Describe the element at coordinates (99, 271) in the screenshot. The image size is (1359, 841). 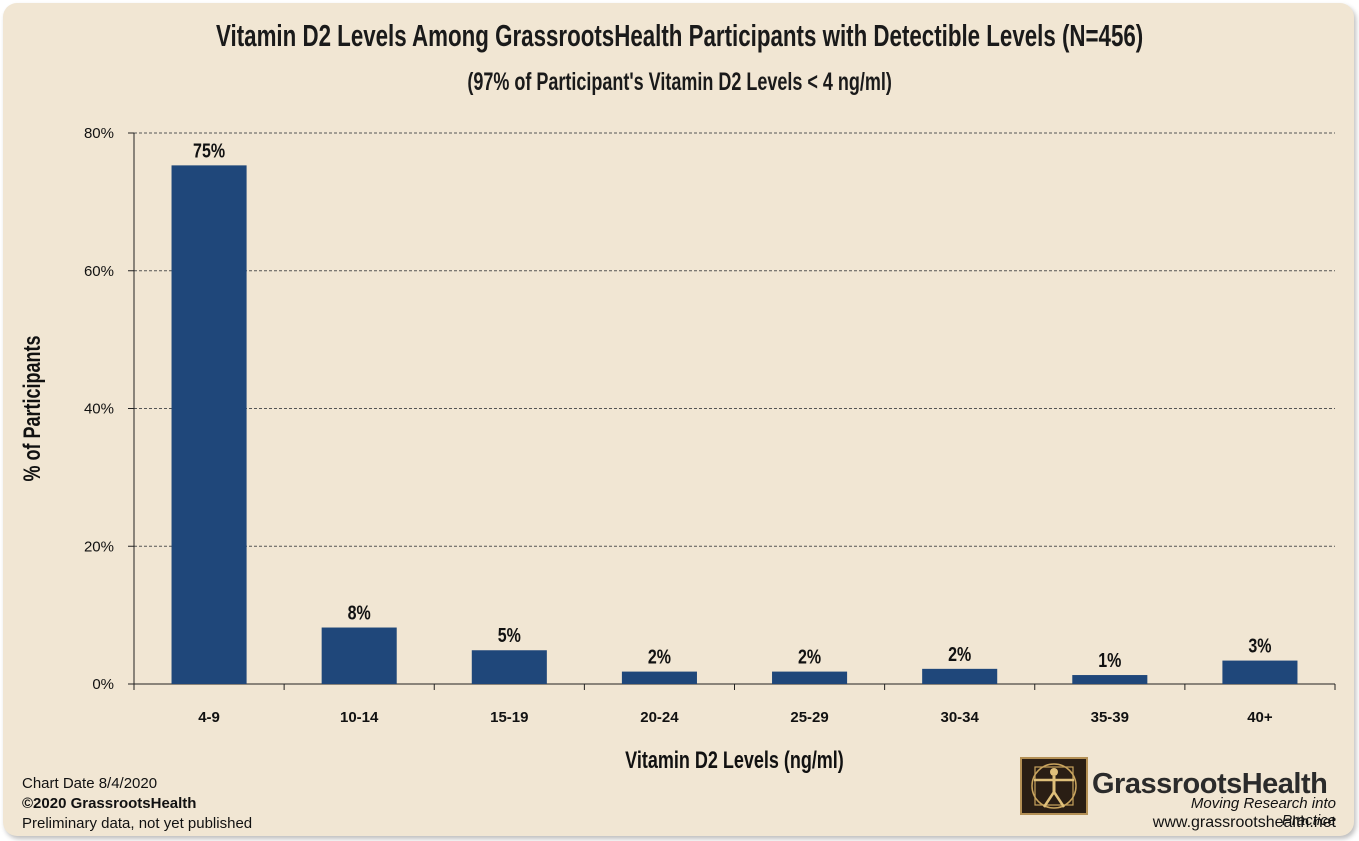
I see `y-tick-label: 60%` at that location.